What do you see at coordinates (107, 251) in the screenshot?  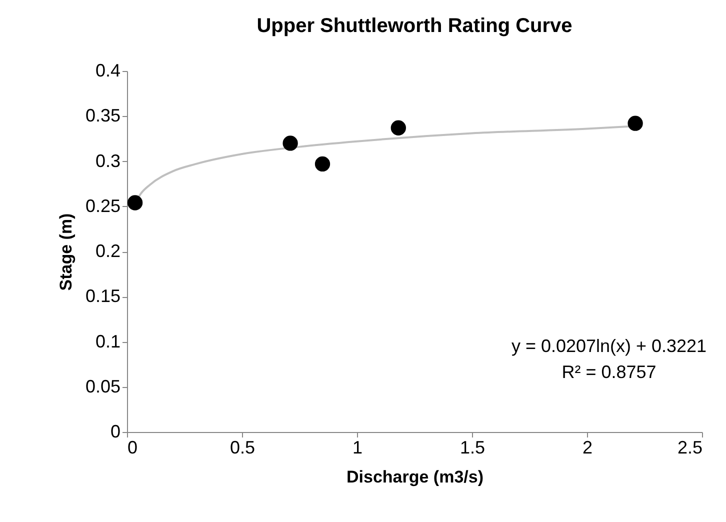 I see `y-tick-label: 0.2` at bounding box center [107, 251].